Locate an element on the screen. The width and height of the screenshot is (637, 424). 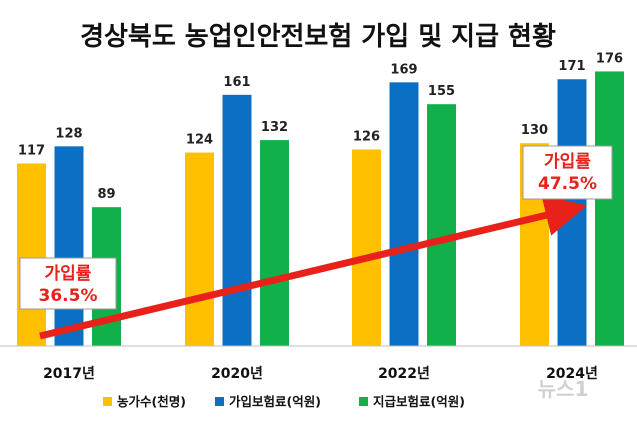
watermark-text: 뉴스1 is located at coordinates (563, 389).